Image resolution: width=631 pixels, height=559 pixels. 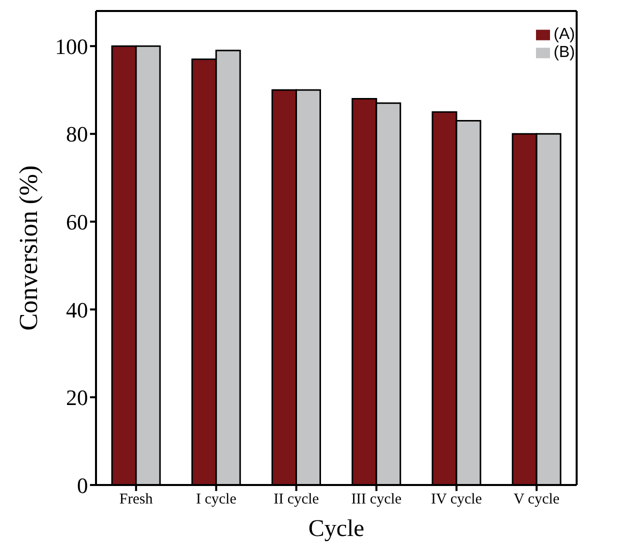 I want to click on y-axis-title: Conversion (%), so click(x=29, y=248).